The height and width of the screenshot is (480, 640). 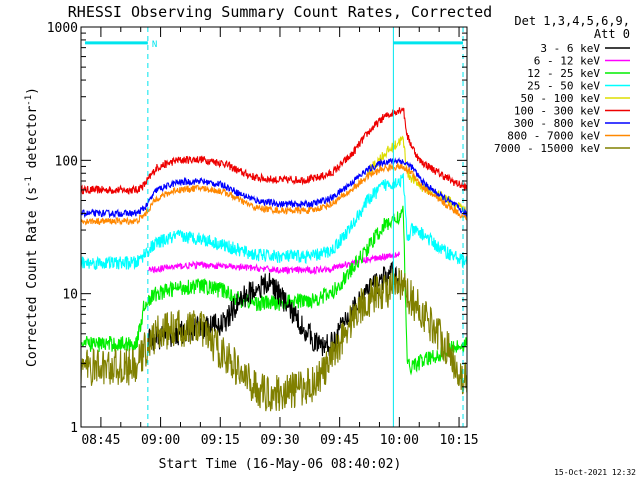 I want to click on y-tick-label: 10, so click(x=70, y=295).